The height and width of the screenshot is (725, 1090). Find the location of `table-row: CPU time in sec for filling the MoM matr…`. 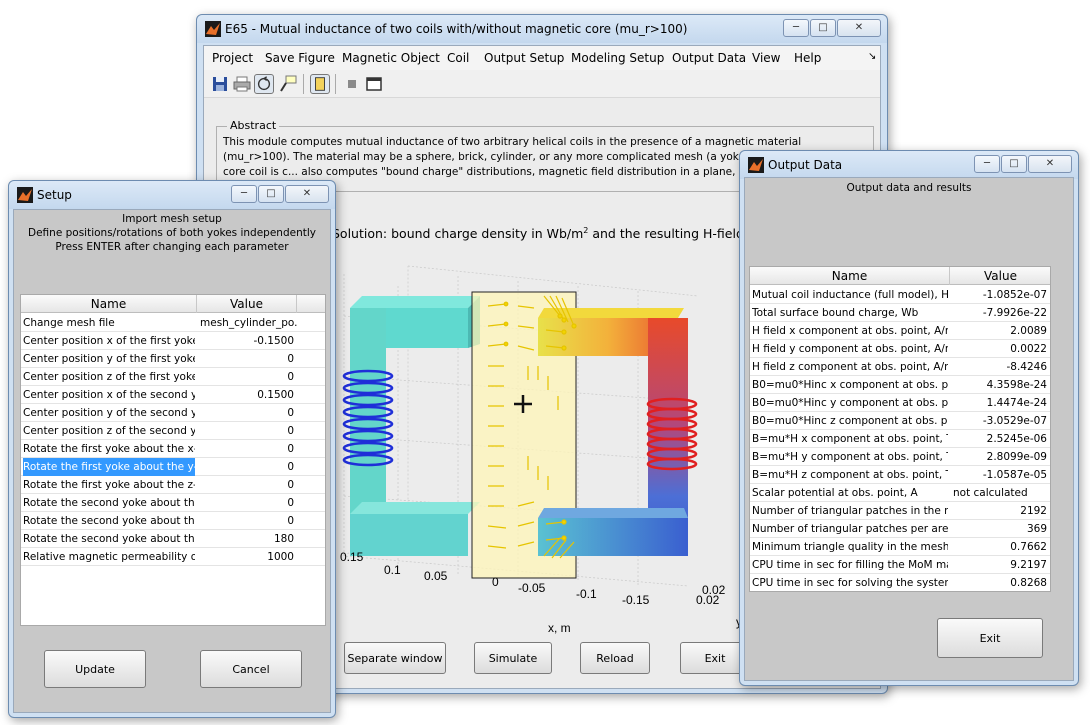

table-row: CPU time in sec for filling the MoM matr… is located at coordinates (900, 565).